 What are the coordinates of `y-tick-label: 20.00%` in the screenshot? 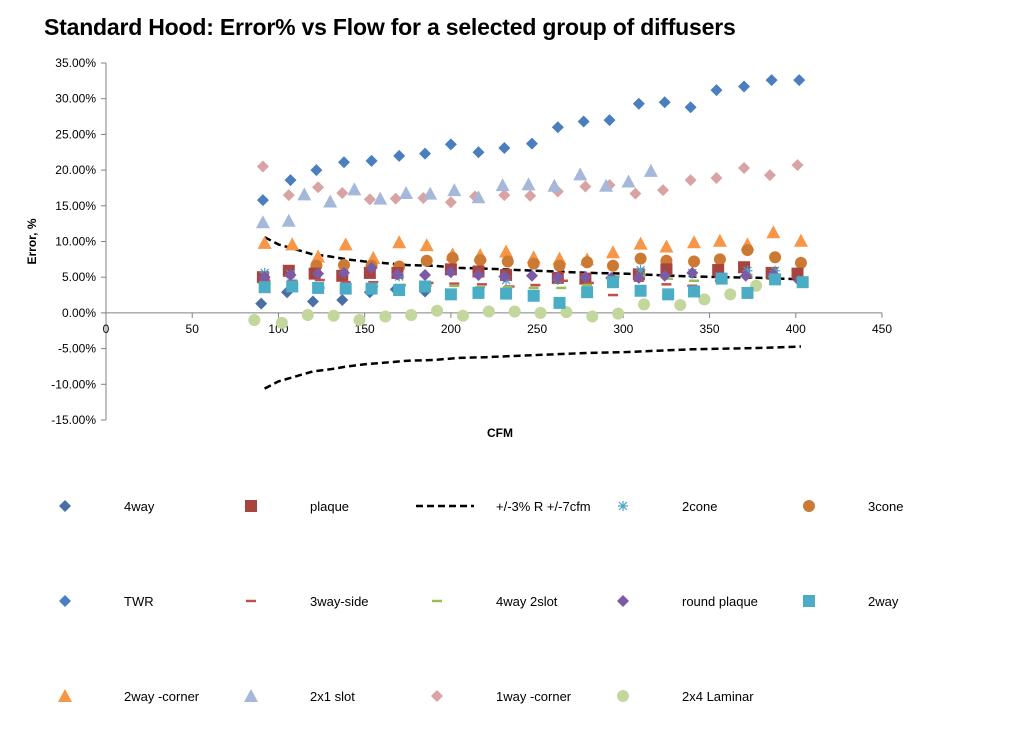 It's located at (75, 170).